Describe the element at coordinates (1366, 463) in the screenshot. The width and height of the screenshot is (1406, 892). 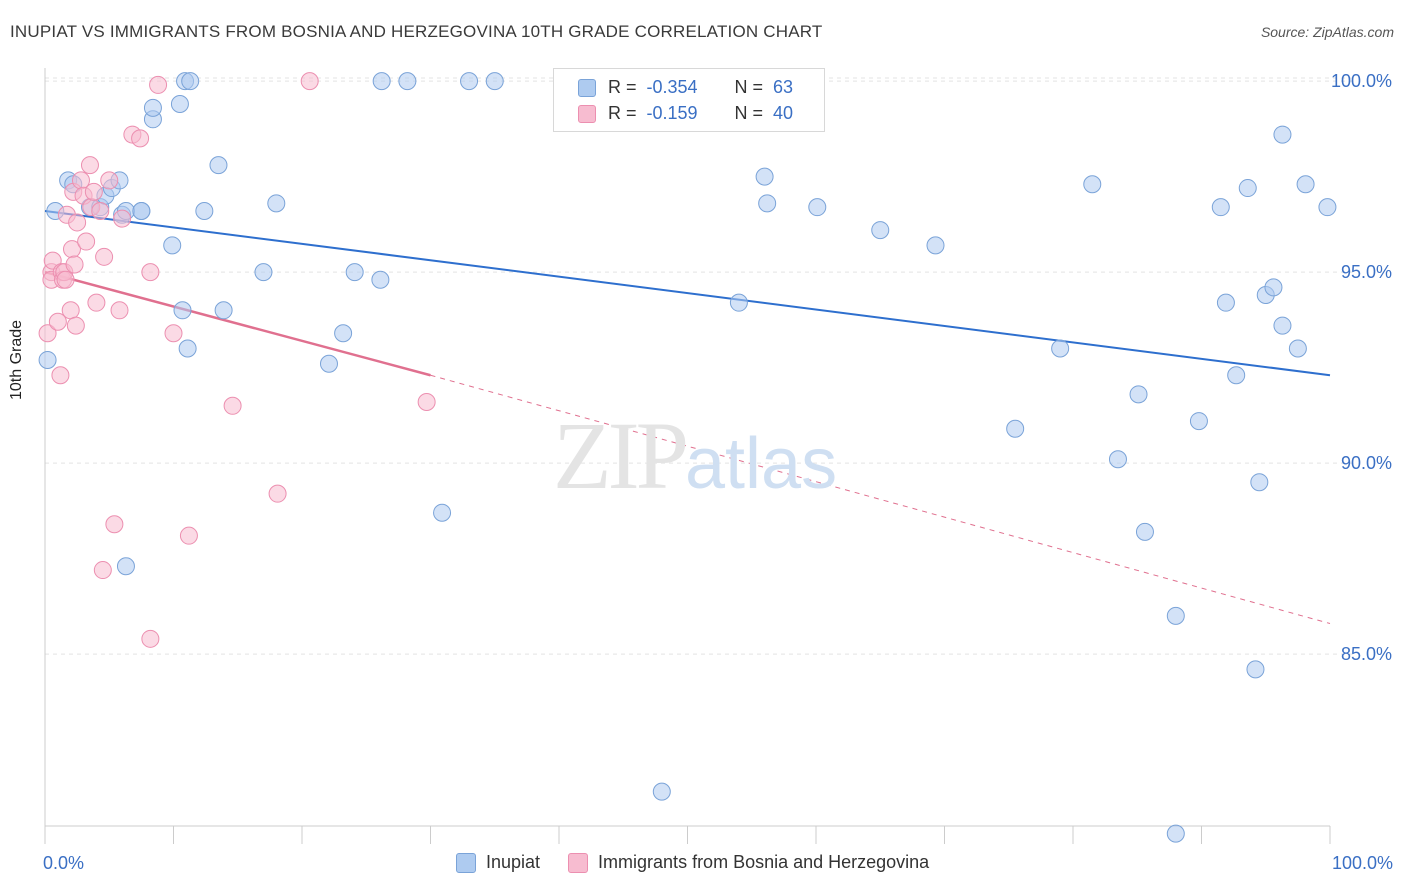
I see `y-tick-label: 90.0%` at that location.